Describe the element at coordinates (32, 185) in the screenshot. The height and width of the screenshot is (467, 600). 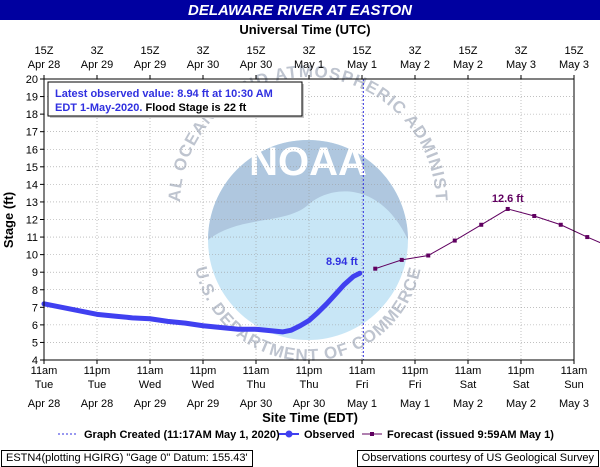
I see `y-tick-label: 14` at that location.